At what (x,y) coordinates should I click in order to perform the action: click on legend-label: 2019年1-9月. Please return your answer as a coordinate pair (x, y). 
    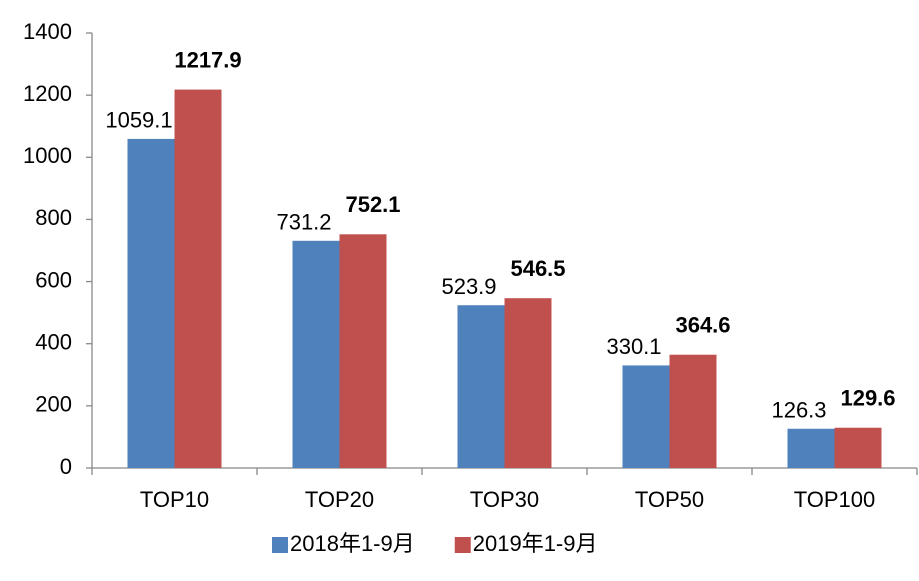
    Looking at the image, I should click on (535, 543).